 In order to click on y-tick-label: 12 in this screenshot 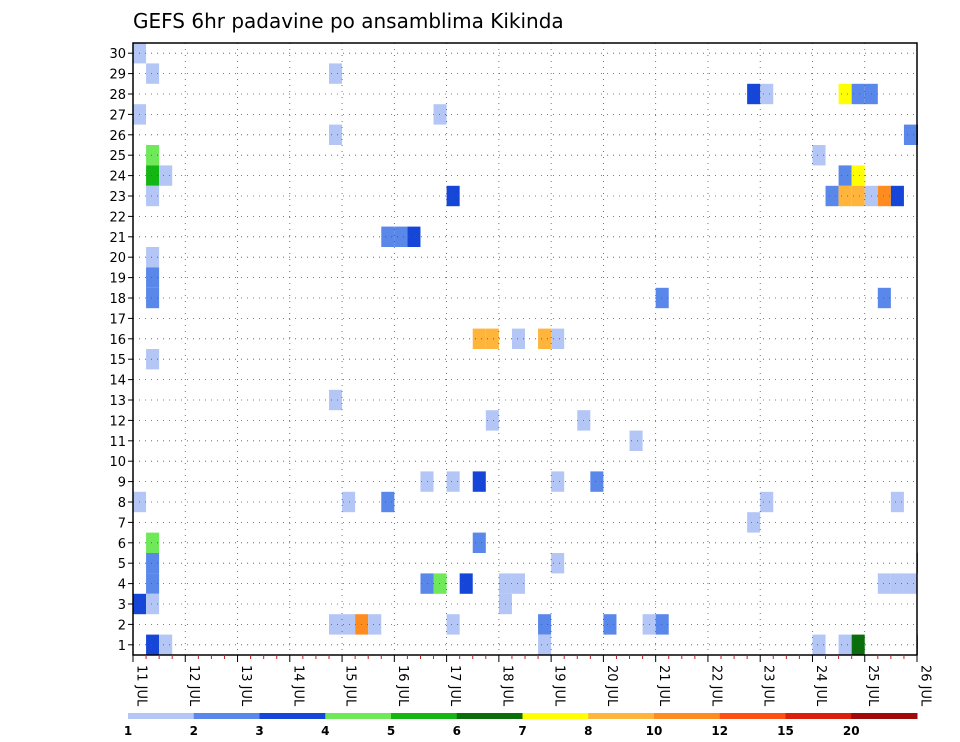, I will do `click(117, 421)`.